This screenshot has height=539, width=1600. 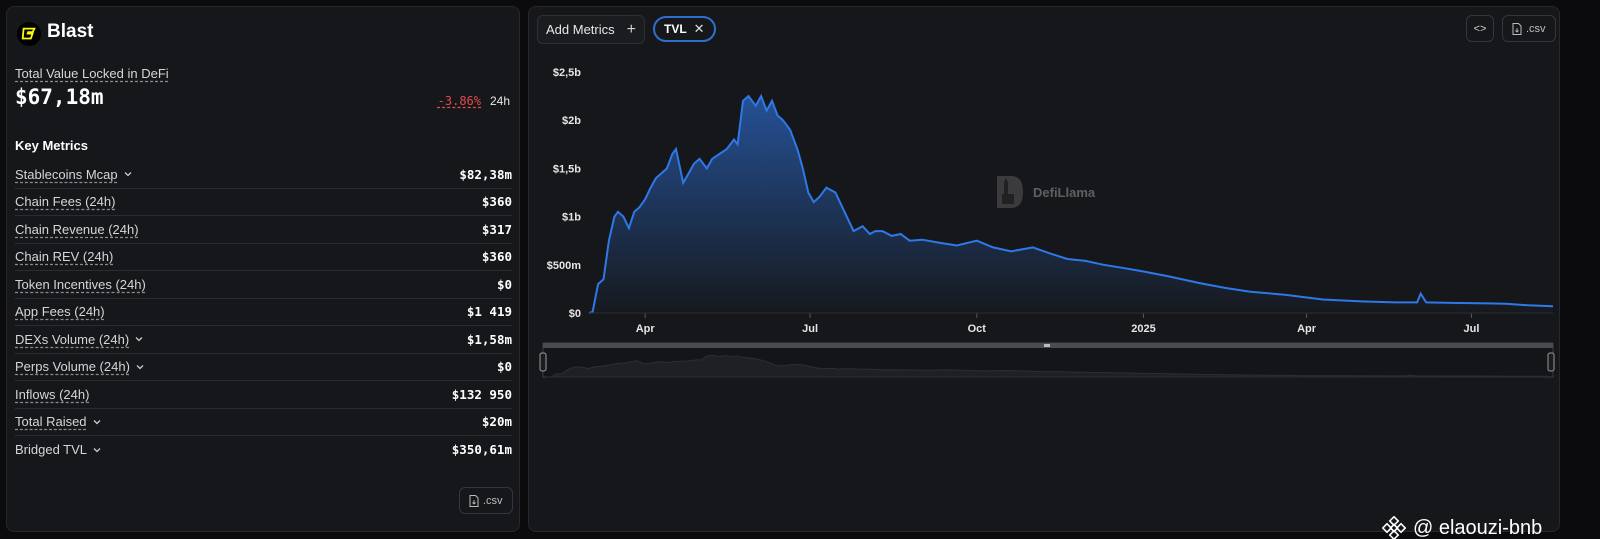 I want to click on y-tick-label: $1b, so click(x=571, y=218).